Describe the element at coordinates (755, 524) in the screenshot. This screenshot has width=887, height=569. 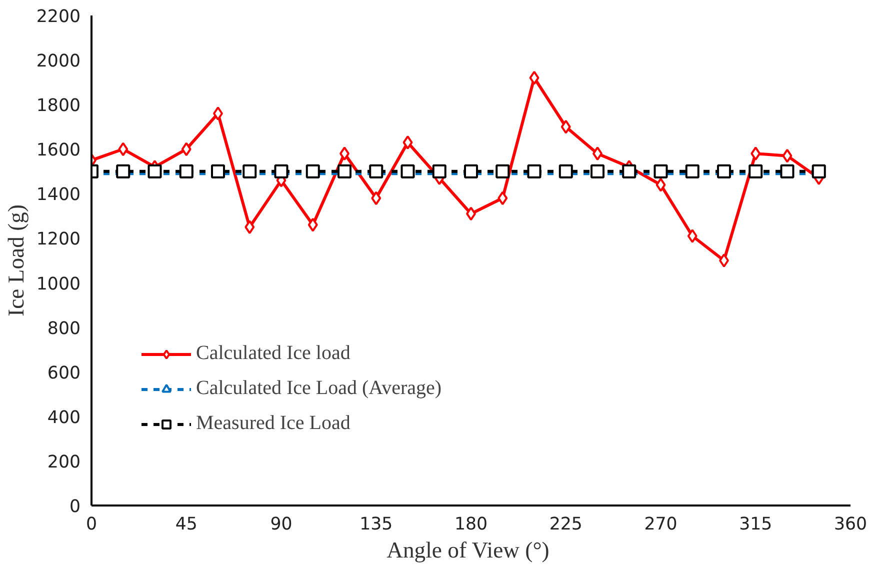
I see `x-tick-label: 315` at that location.